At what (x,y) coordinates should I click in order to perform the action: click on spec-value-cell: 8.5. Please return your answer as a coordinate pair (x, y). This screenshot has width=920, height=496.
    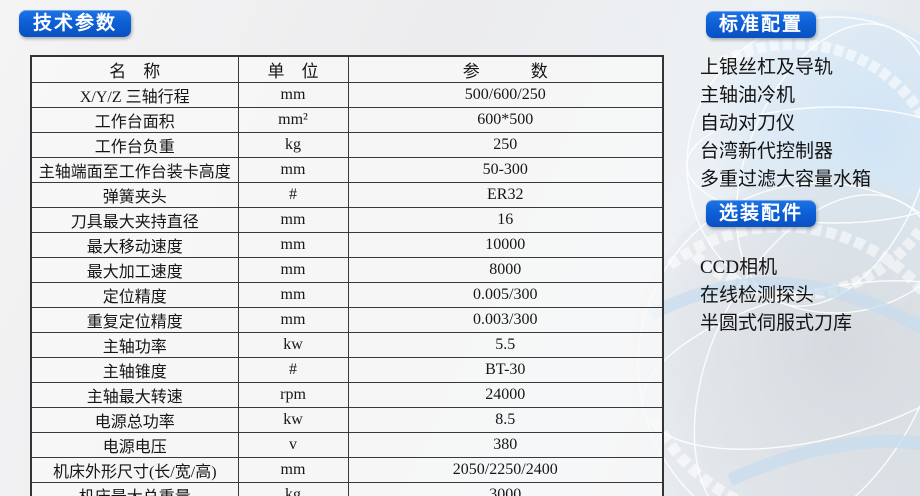
    Looking at the image, I should click on (505, 420).